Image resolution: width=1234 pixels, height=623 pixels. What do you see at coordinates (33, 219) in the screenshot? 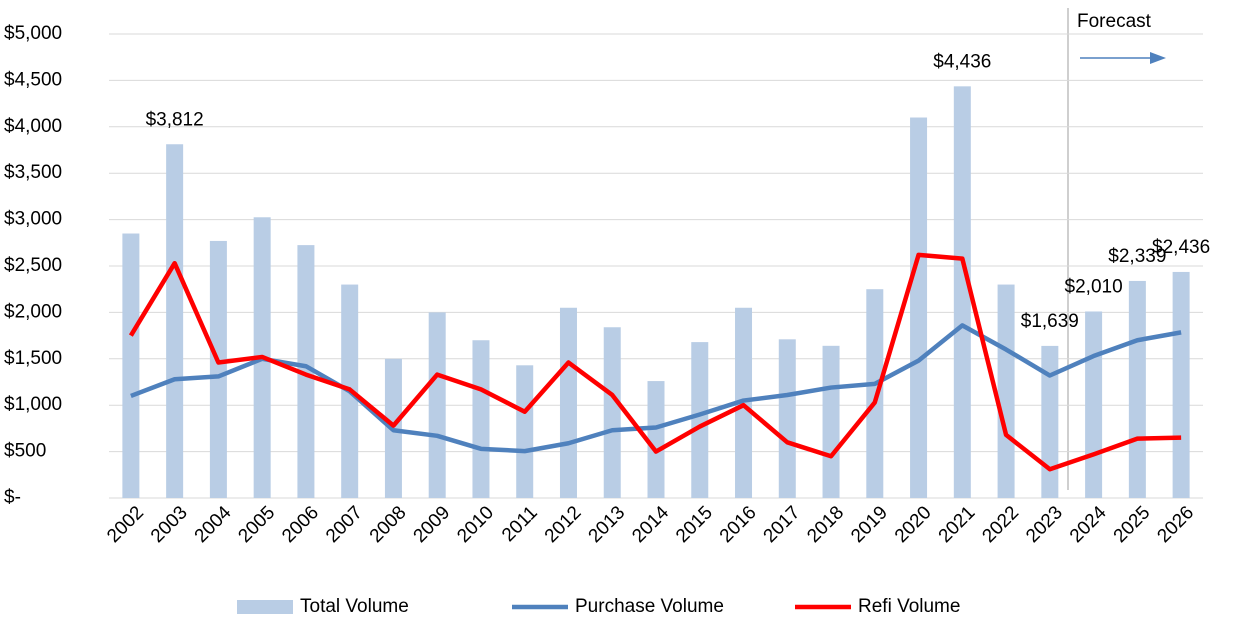
I see `y-tick-label: $3,000` at bounding box center [33, 219].